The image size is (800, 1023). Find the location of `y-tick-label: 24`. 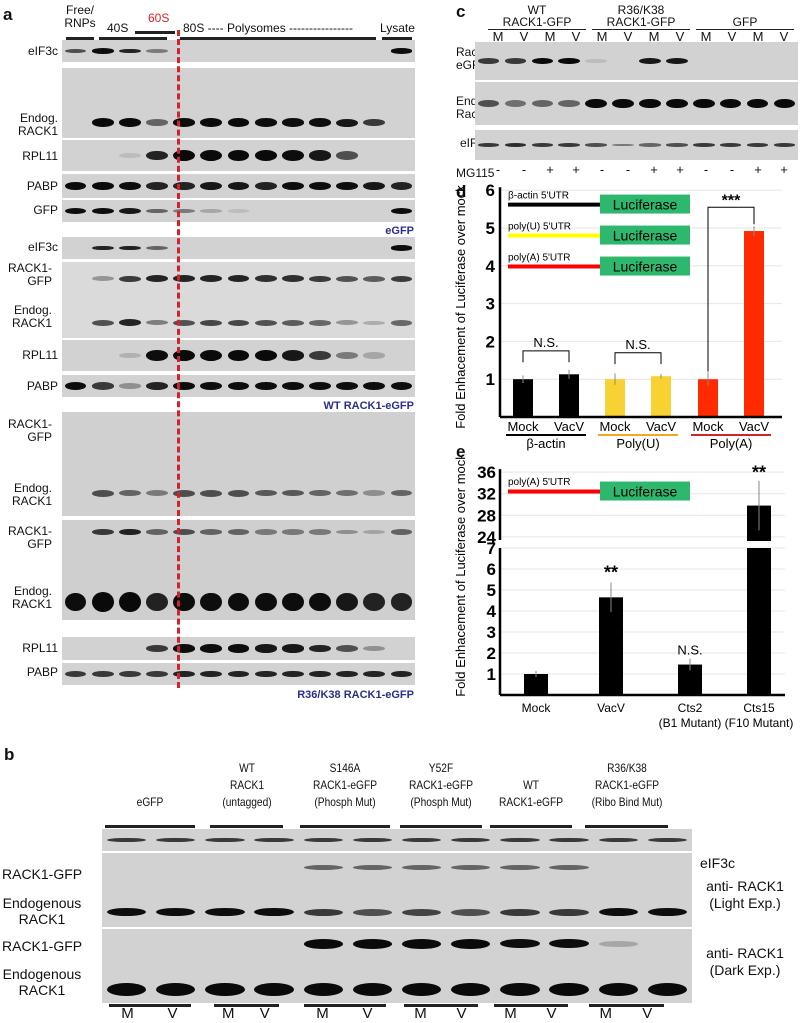

y-tick-label: 24 is located at coordinates (486, 537).